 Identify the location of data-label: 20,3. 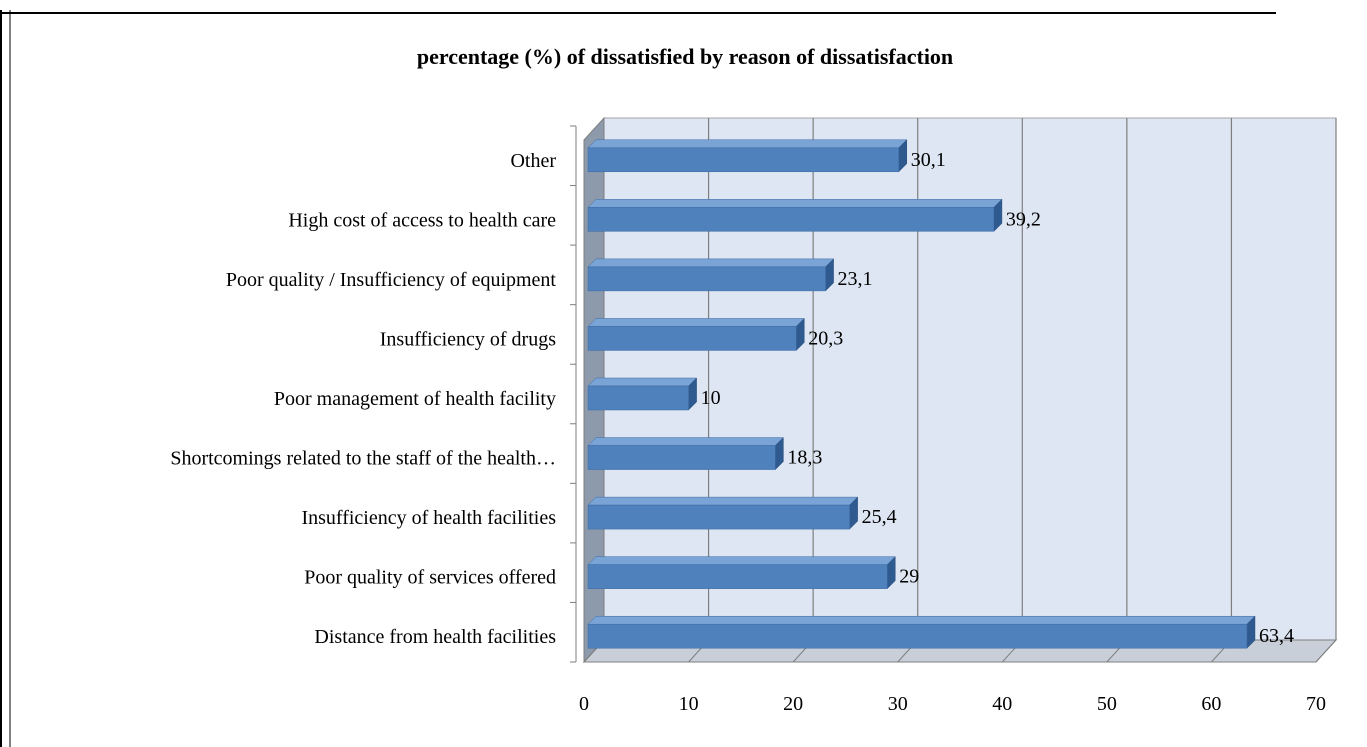
(825, 338).